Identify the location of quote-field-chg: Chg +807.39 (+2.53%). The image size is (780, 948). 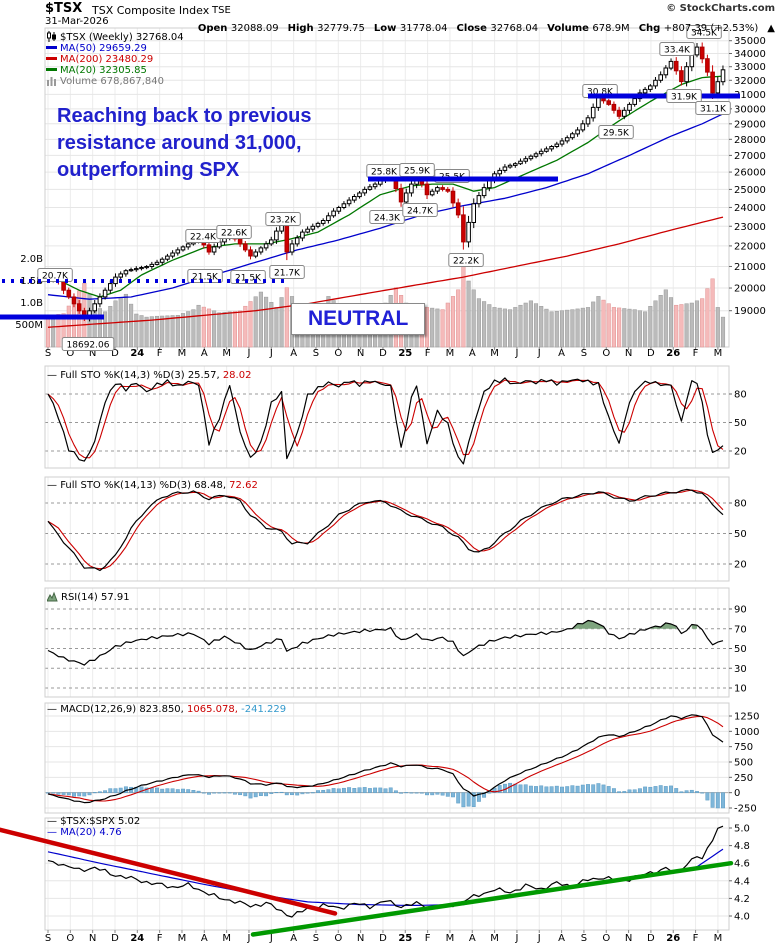
(698, 28).